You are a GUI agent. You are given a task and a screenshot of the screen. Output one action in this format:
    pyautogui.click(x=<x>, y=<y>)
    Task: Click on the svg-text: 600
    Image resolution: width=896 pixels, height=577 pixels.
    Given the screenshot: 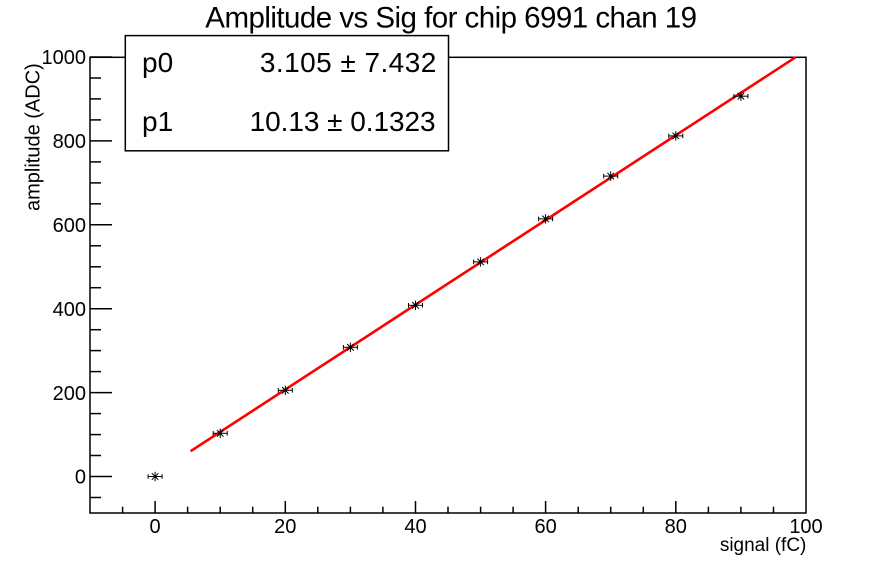 What is the action you would take?
    pyautogui.click(x=69, y=226)
    